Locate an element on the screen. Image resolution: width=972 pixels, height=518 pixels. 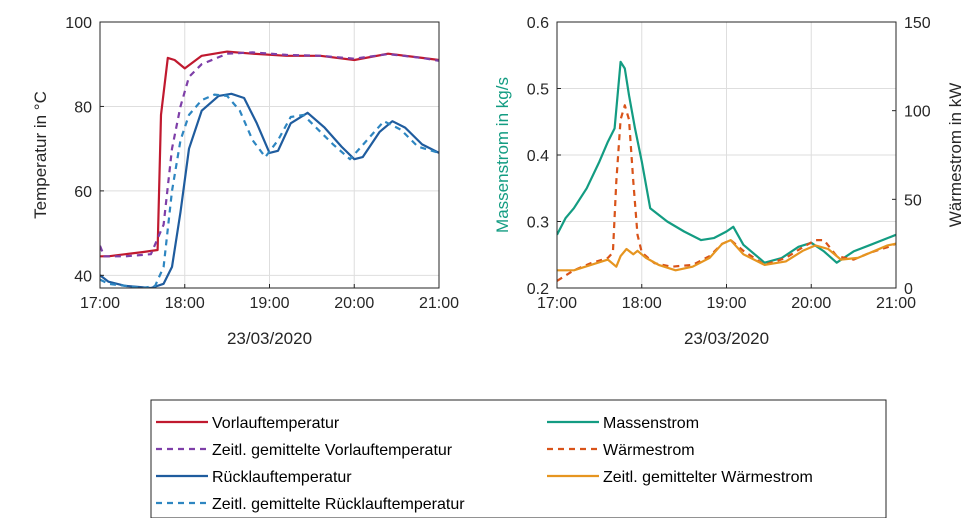
flow-chart-right-y-tick-label: 0 is located at coordinates (908, 289).